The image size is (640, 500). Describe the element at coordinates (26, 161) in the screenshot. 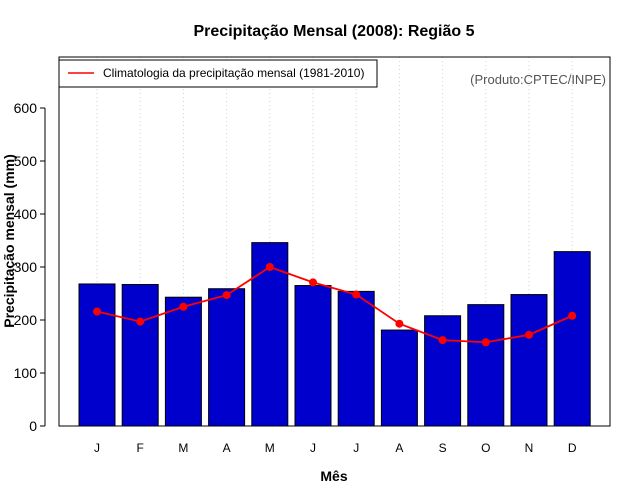

I see `y-tick-label: 500` at that location.